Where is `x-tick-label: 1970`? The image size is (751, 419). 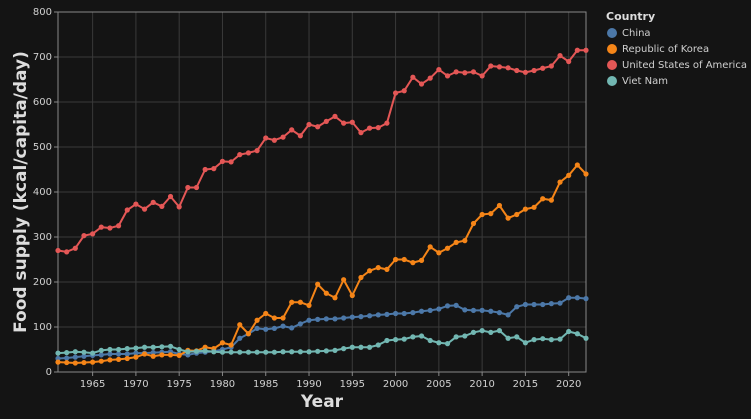 x-tick-label: 1970 is located at coordinates (135, 384).